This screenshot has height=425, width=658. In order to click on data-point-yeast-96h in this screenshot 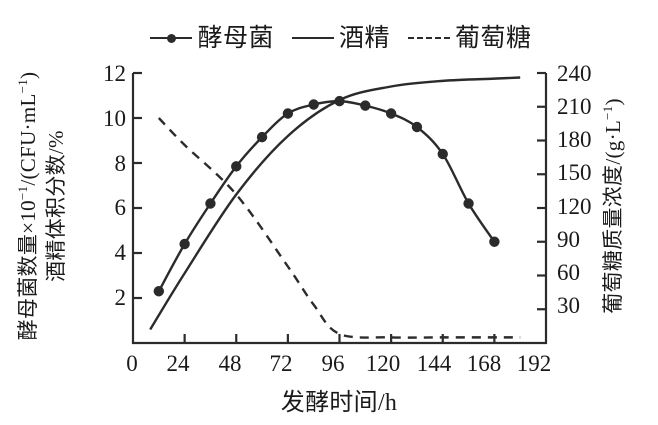, I will do `click(339, 101)`.